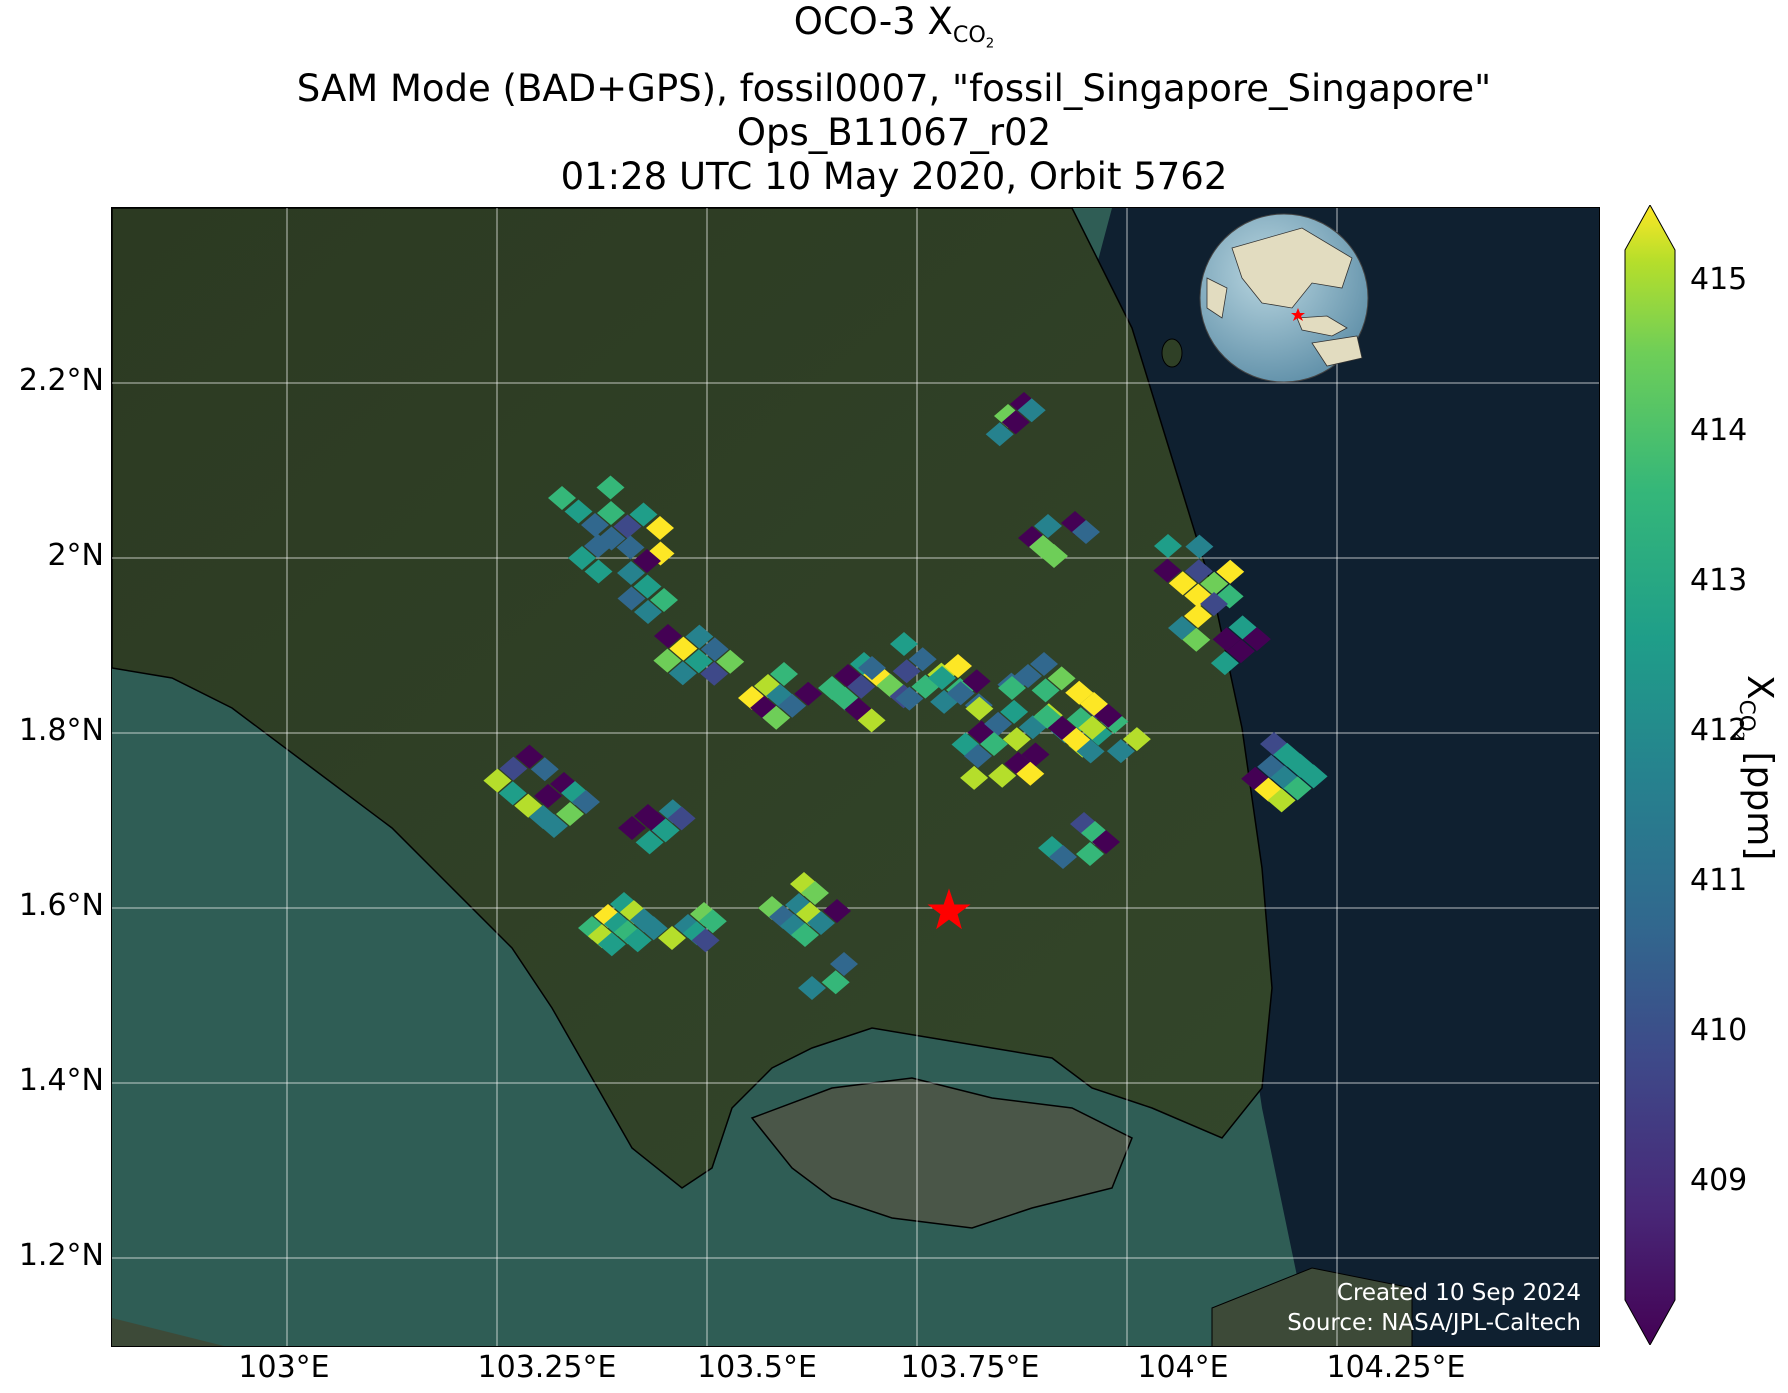  What do you see at coordinates (757, 1367) in the screenshot?
I see `lon-label-103.5: 103.5°E` at bounding box center [757, 1367].